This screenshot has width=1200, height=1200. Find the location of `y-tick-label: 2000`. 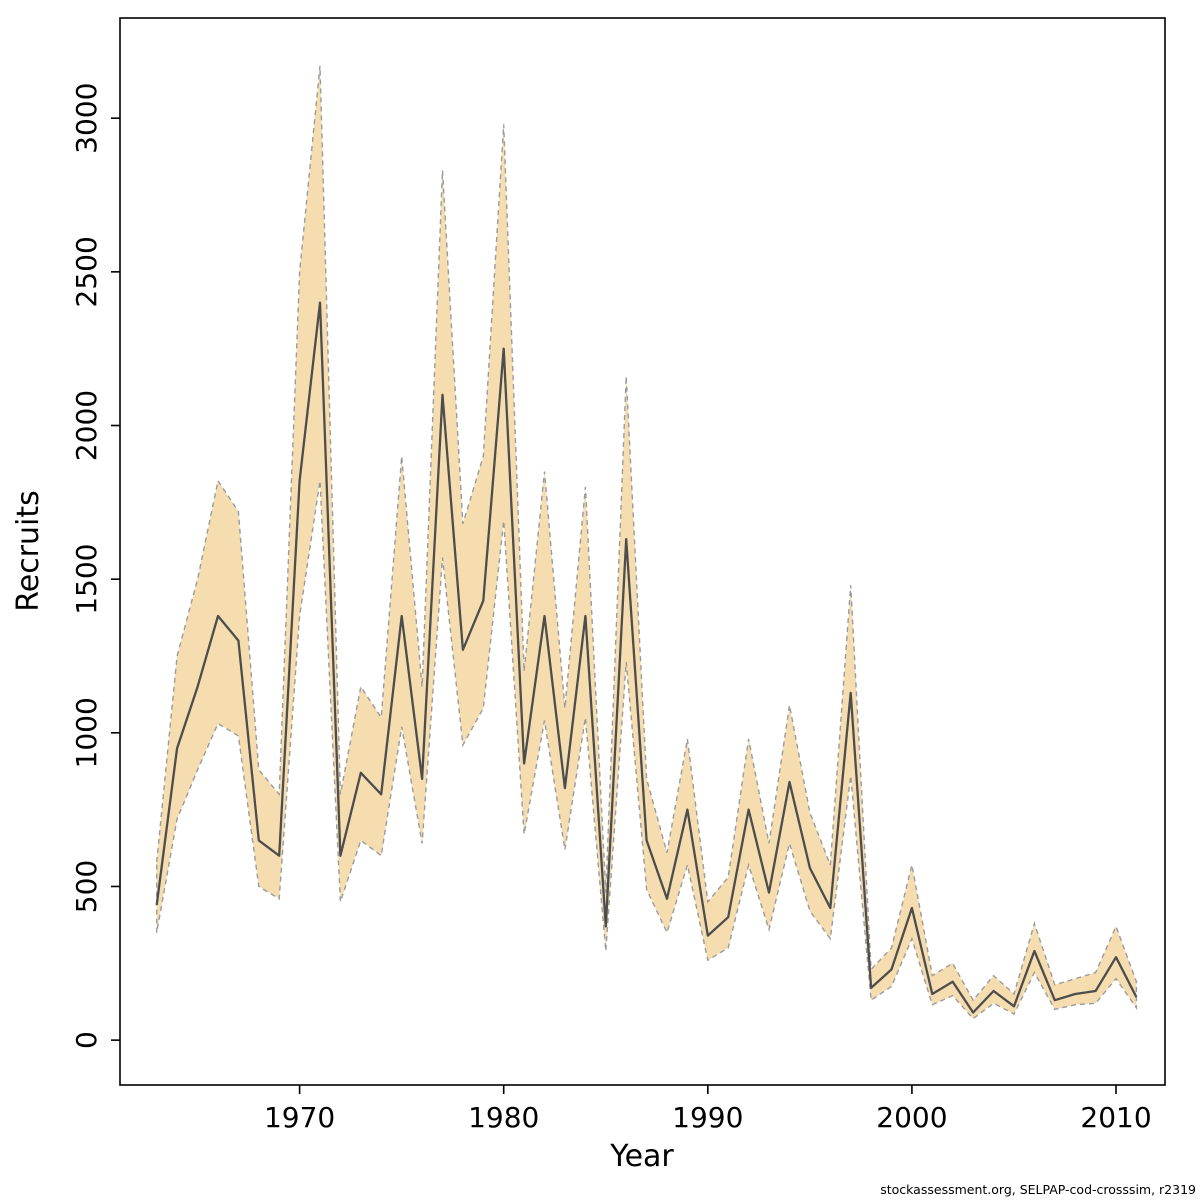

y-tick-label: 2000 is located at coordinates (86, 425).